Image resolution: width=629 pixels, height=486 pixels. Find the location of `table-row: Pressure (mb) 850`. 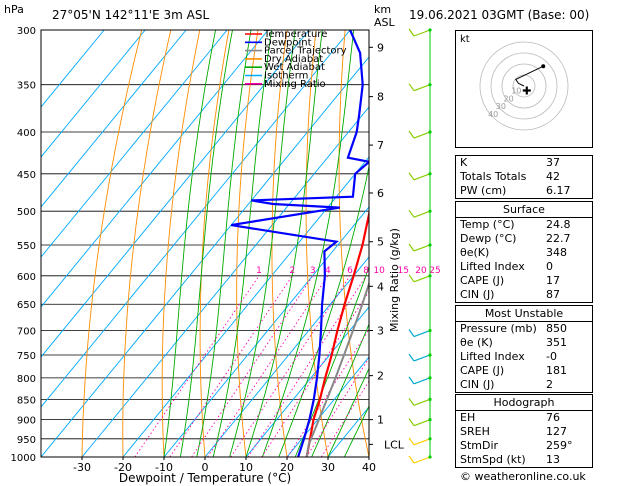

table-row: Pressure (mb) 850 is located at coordinates (524, 329).